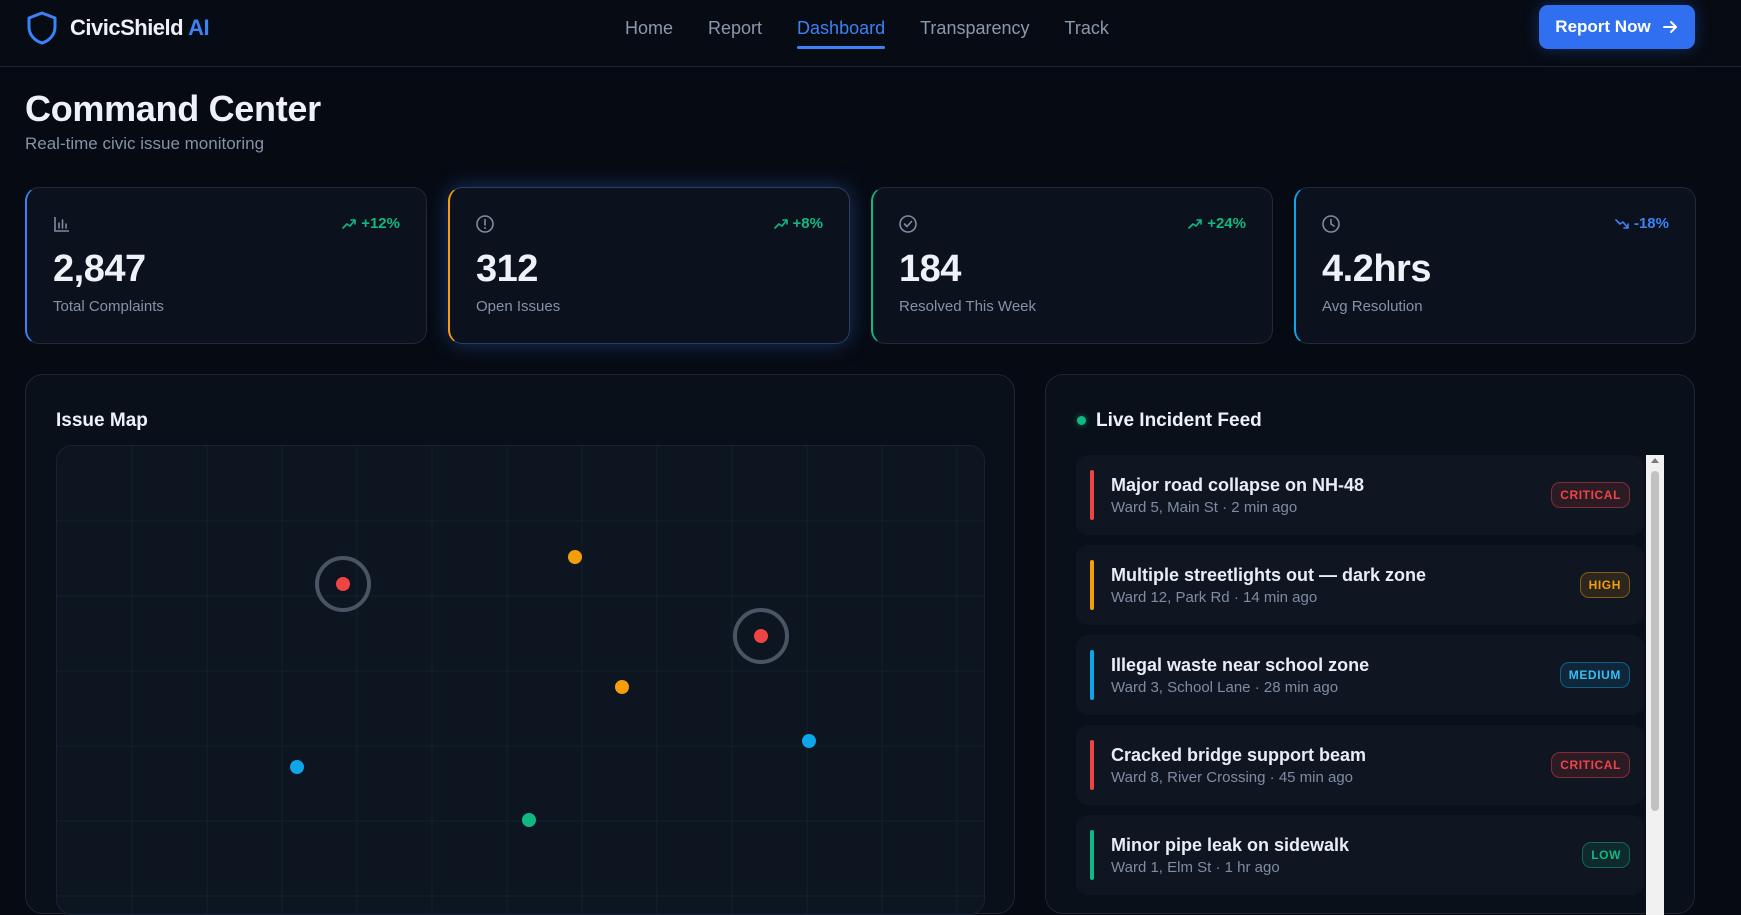 Image resolution: width=1741 pixels, height=915 pixels. I want to click on stat-label: Open Issues, so click(518, 306).